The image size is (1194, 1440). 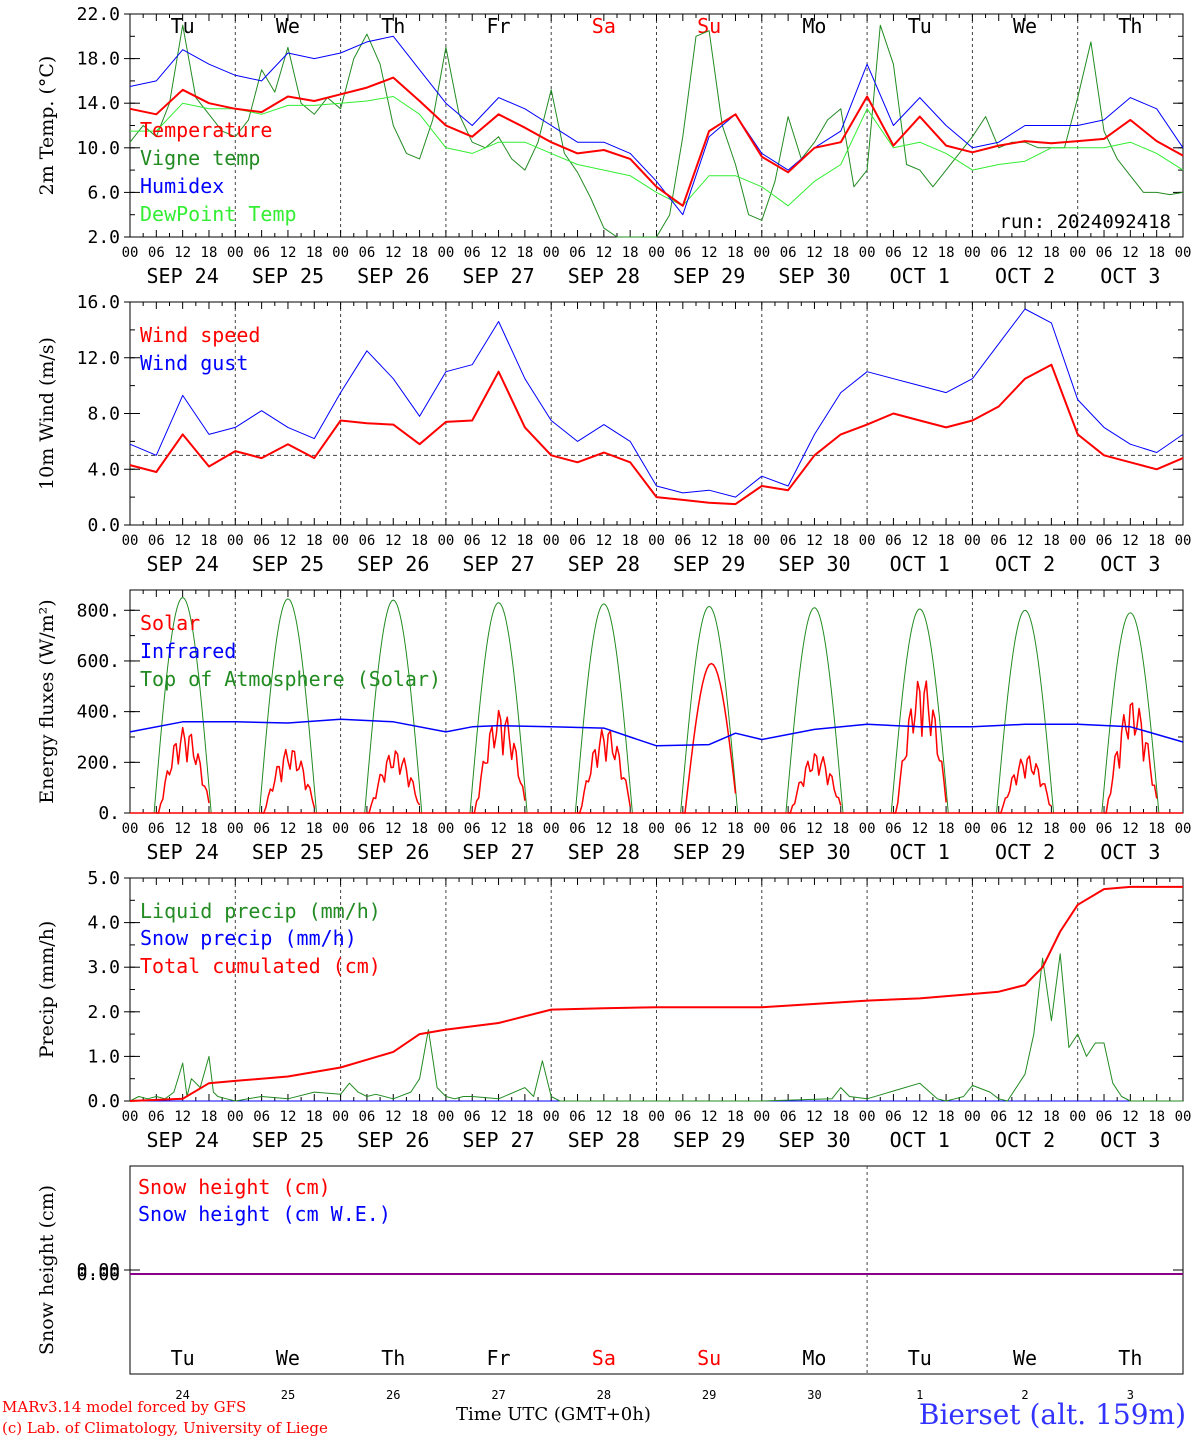 What do you see at coordinates (188, 651) in the screenshot?
I see `legend-entry: Infrared` at bounding box center [188, 651].